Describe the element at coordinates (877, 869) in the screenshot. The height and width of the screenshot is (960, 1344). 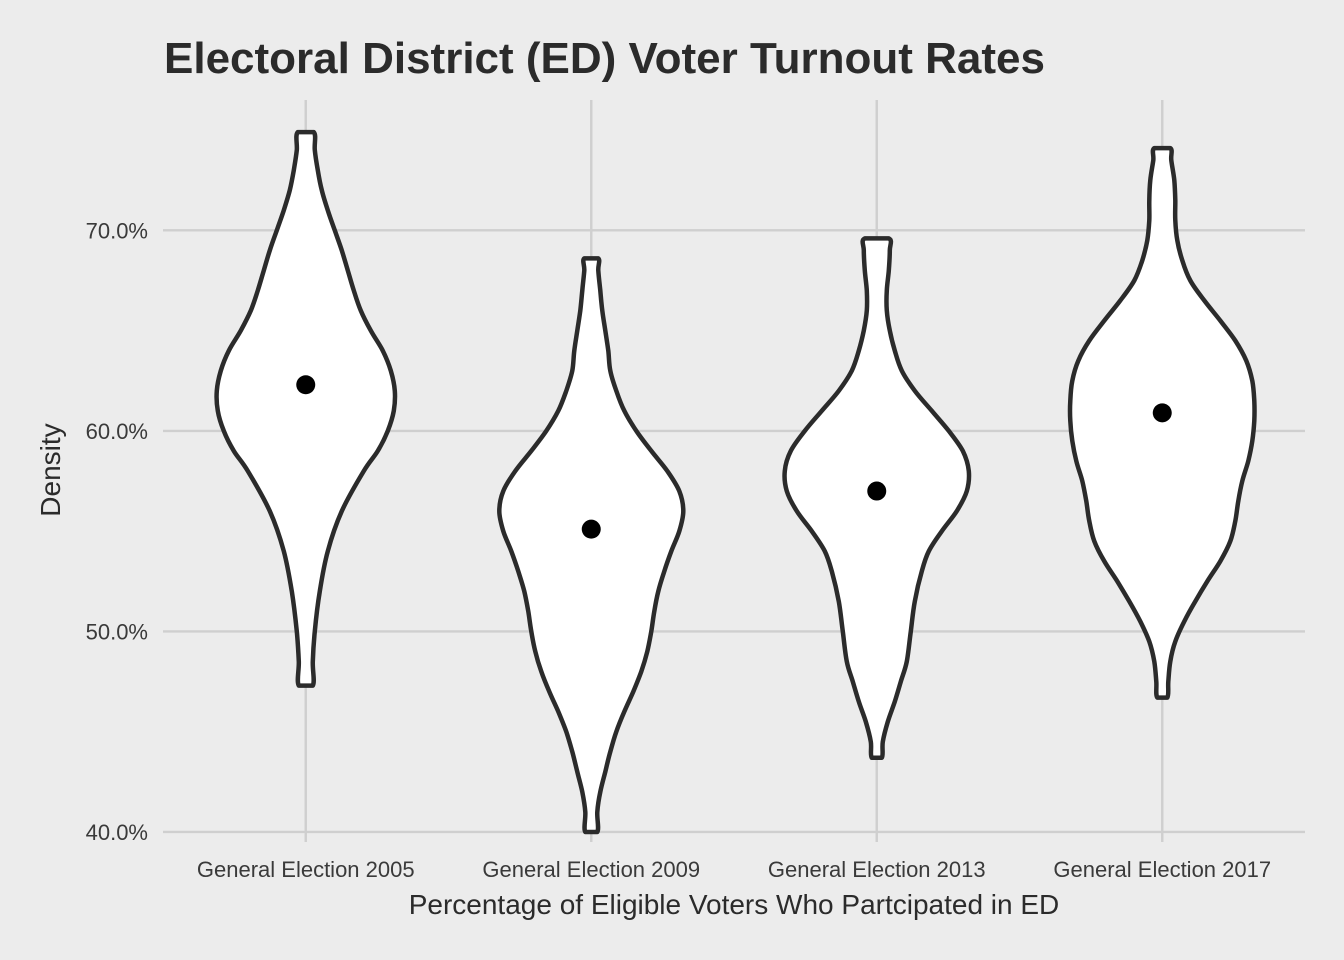
I see `x-tick-label: General Election 2013` at that location.